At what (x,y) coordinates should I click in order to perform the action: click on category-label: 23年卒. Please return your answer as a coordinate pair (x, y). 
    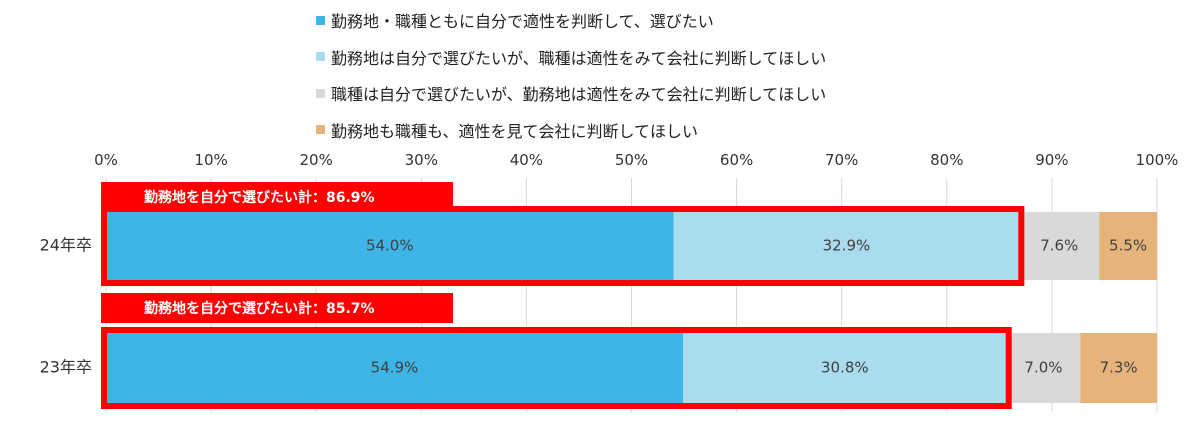
    Looking at the image, I should click on (66, 367).